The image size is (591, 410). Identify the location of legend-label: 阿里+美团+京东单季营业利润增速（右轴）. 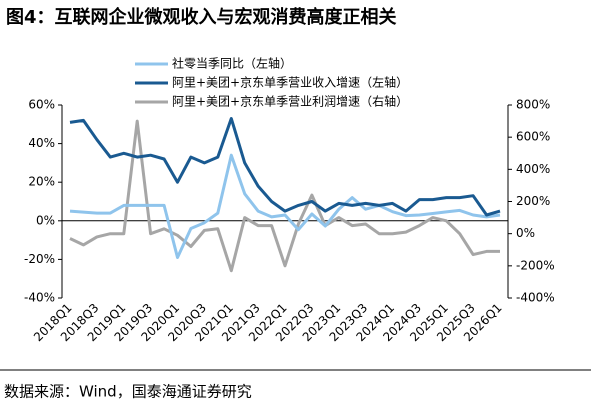
(290, 101).